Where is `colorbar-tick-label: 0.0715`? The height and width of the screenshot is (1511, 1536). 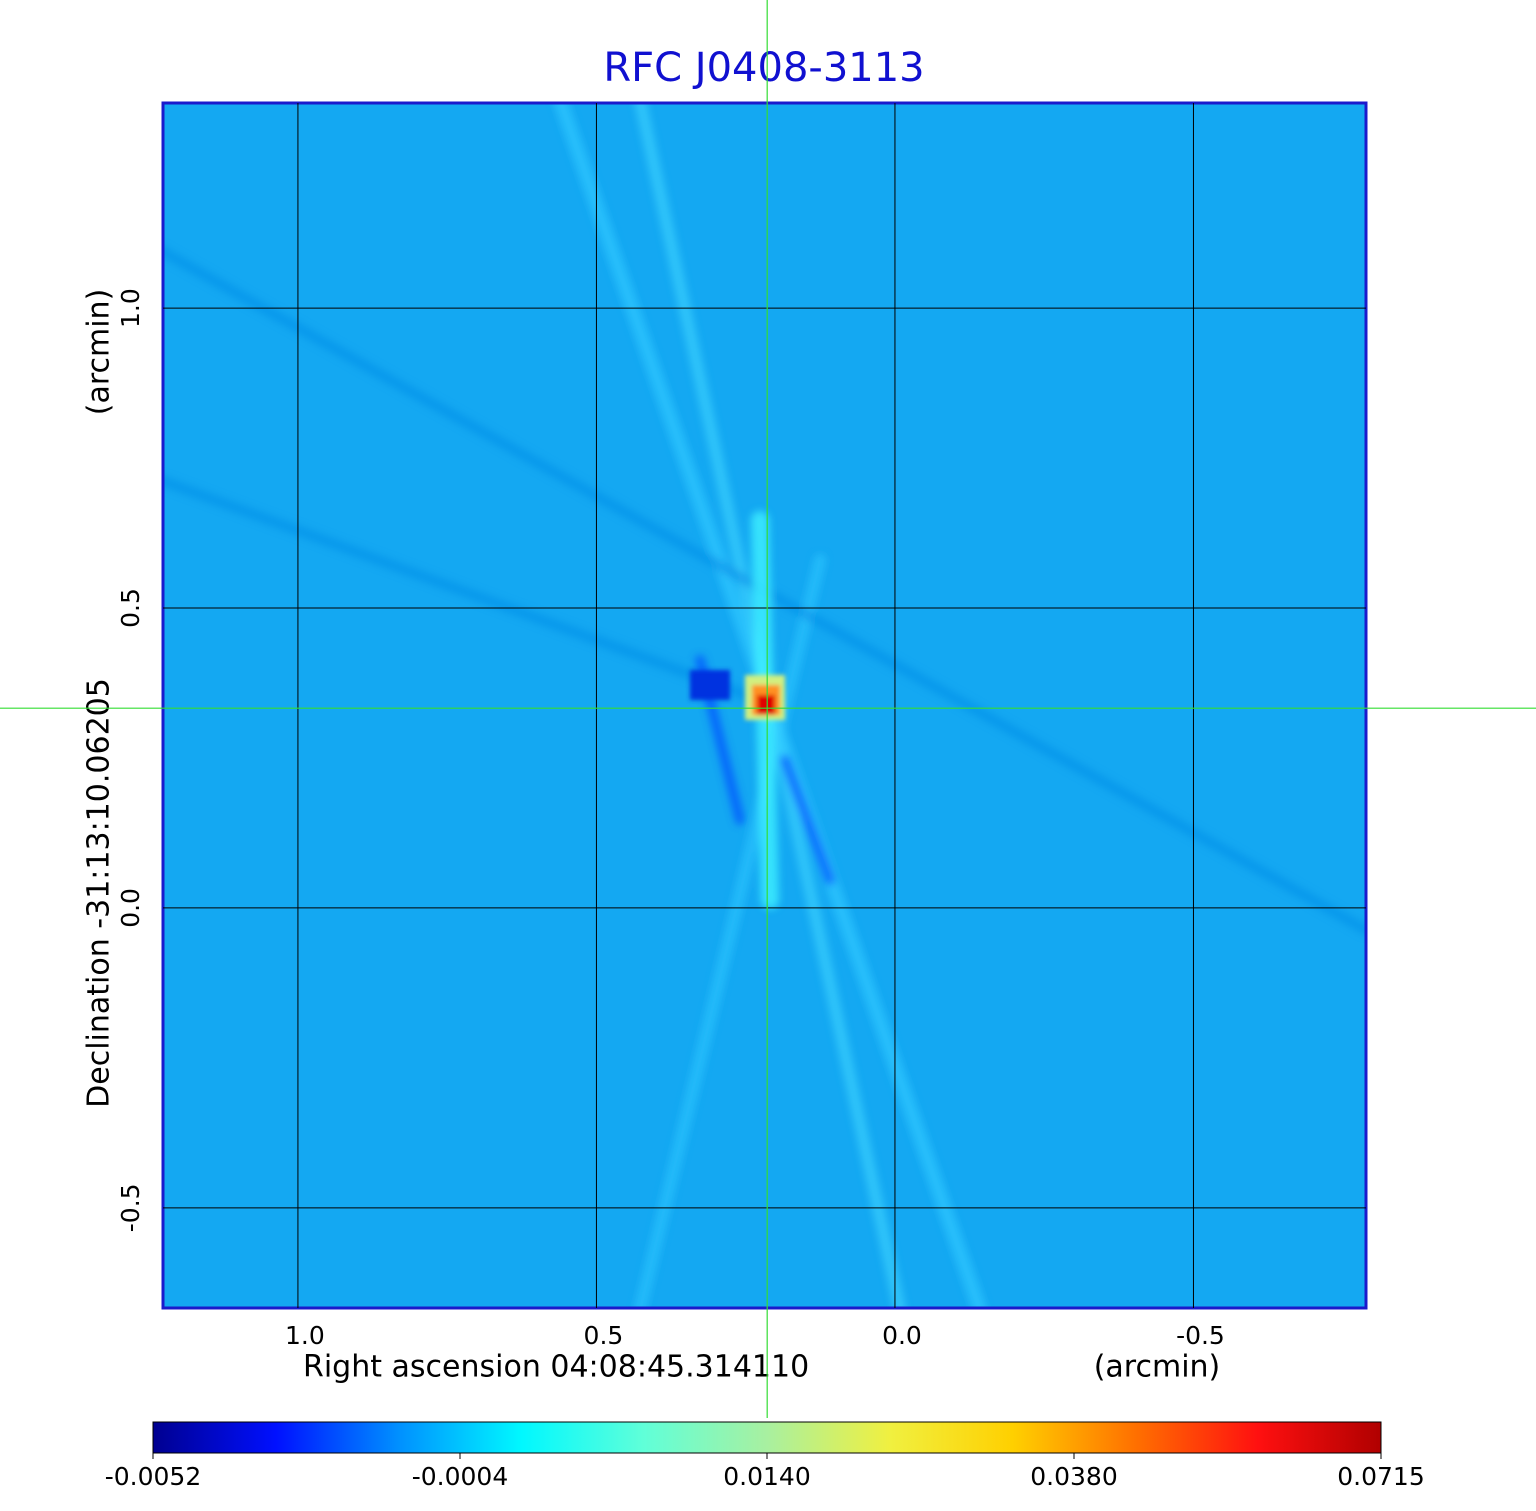
colorbar-tick-label: 0.0715 is located at coordinates (1380, 1476).